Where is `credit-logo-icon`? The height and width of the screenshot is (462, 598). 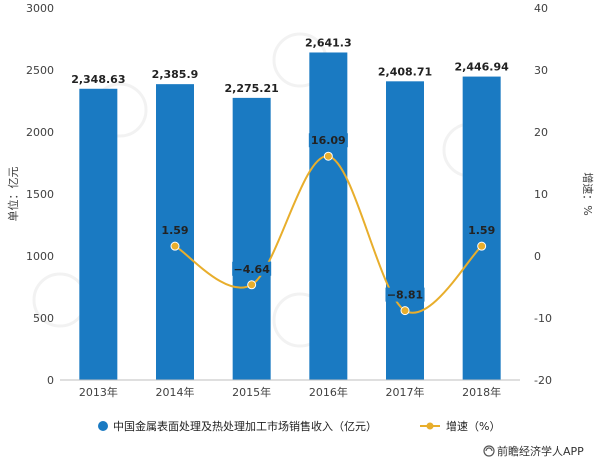 credit-logo-icon is located at coordinates (489, 451).